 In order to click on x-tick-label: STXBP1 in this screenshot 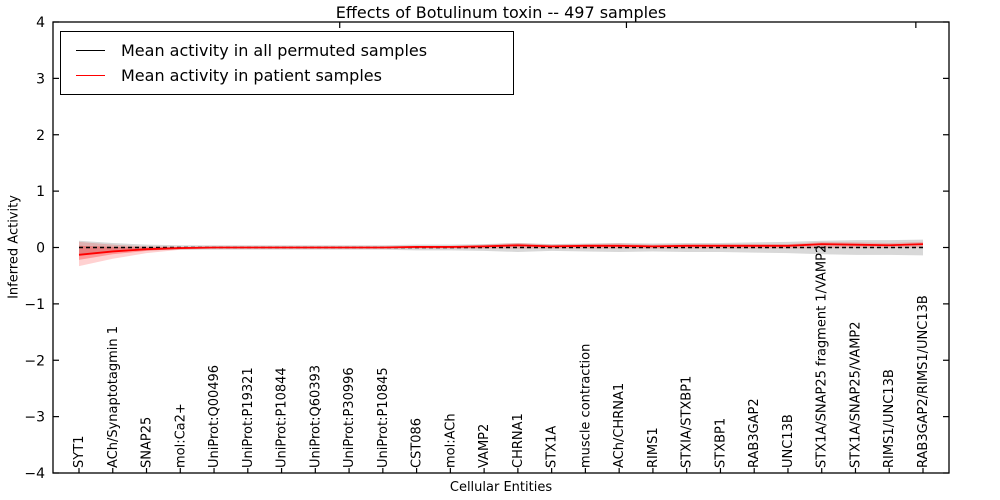, I will do `click(720, 443)`.